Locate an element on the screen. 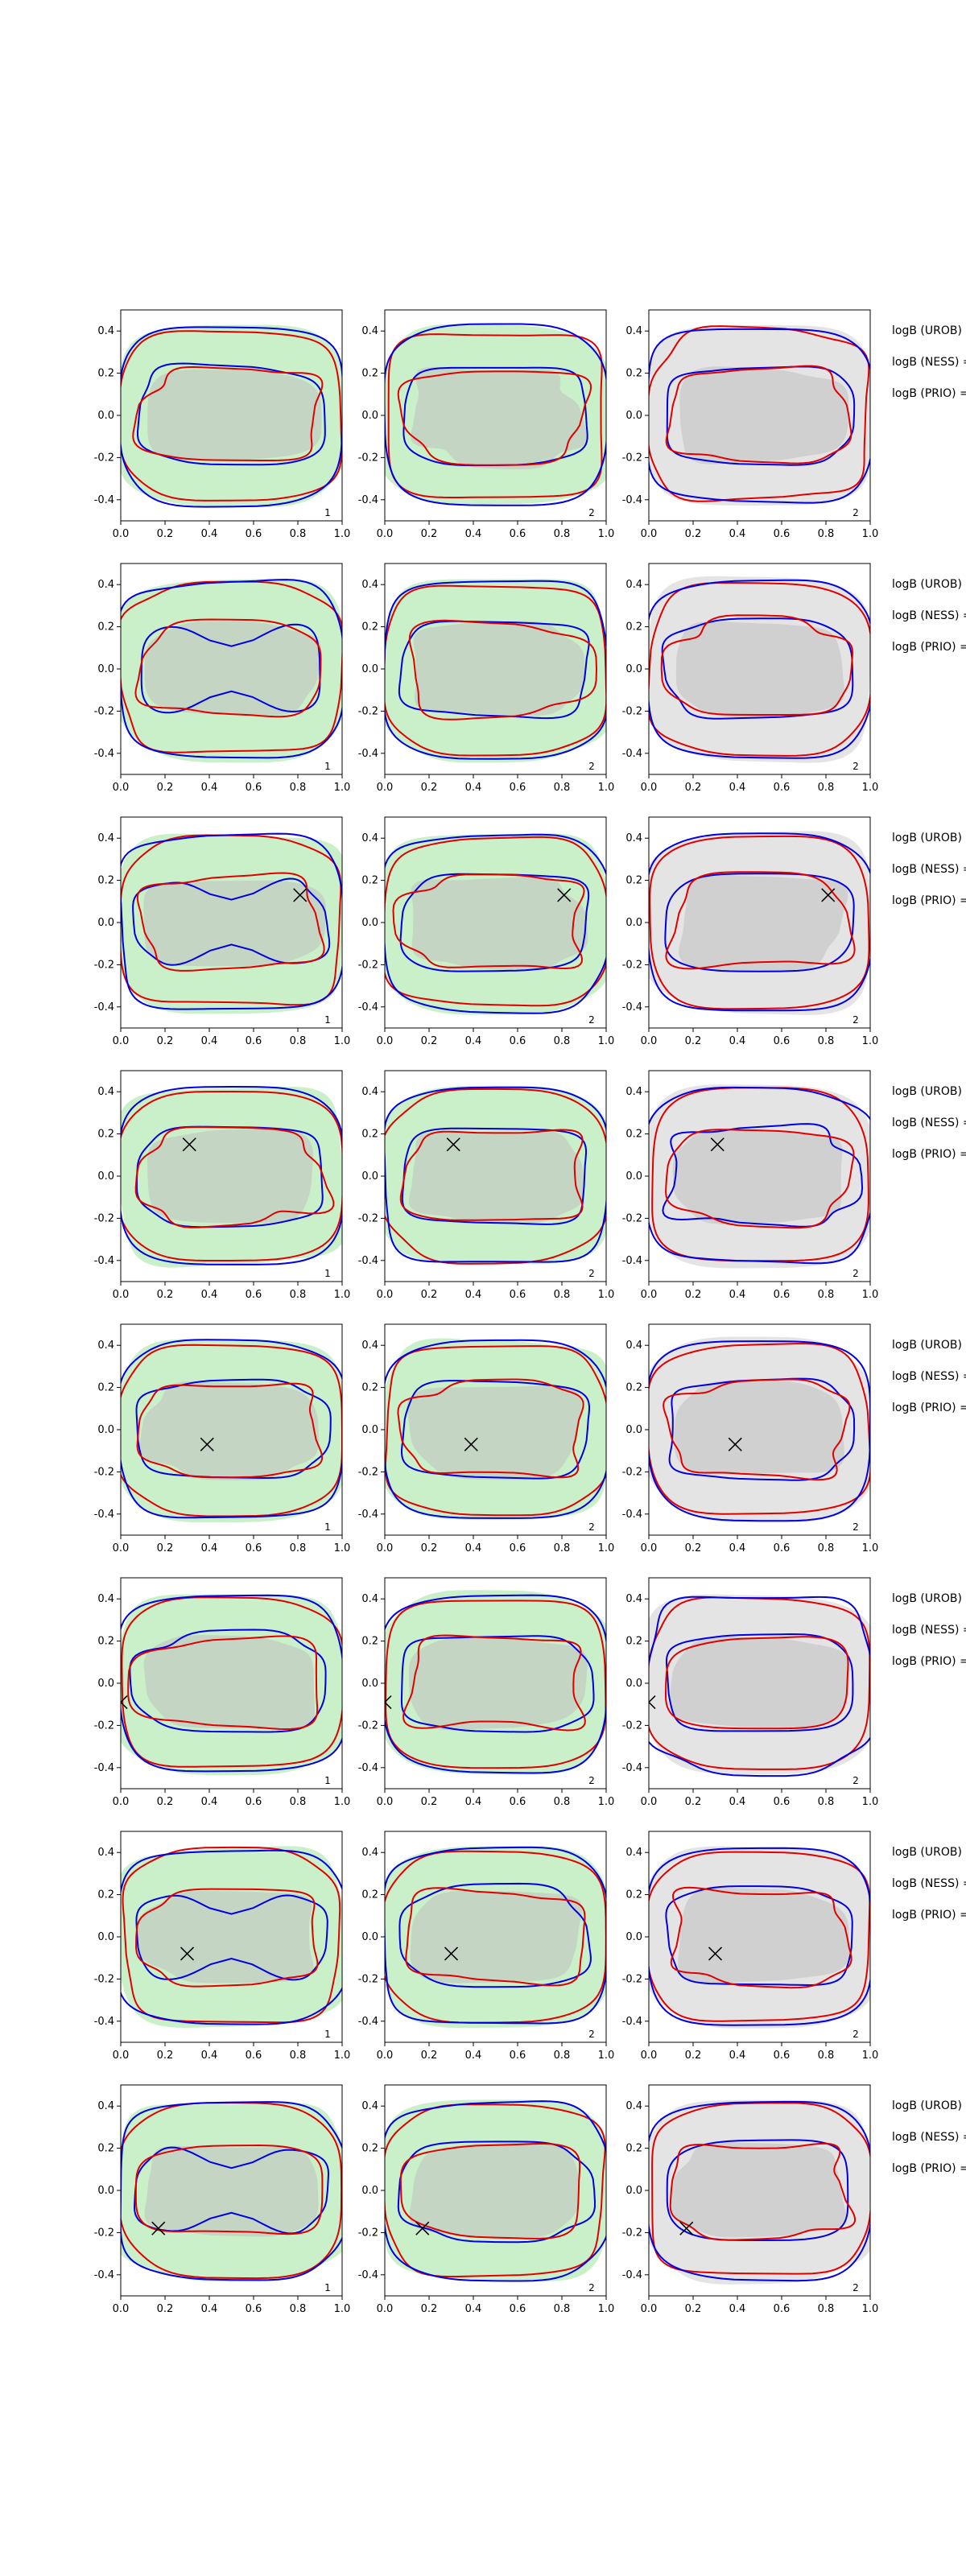  panel-r4-c2: 2 0.0 0.2 0.4 0.6 0.8 1.0 0.4 0.2 0.0 -0.2 -0.4 is located at coordinates (486, 1185).